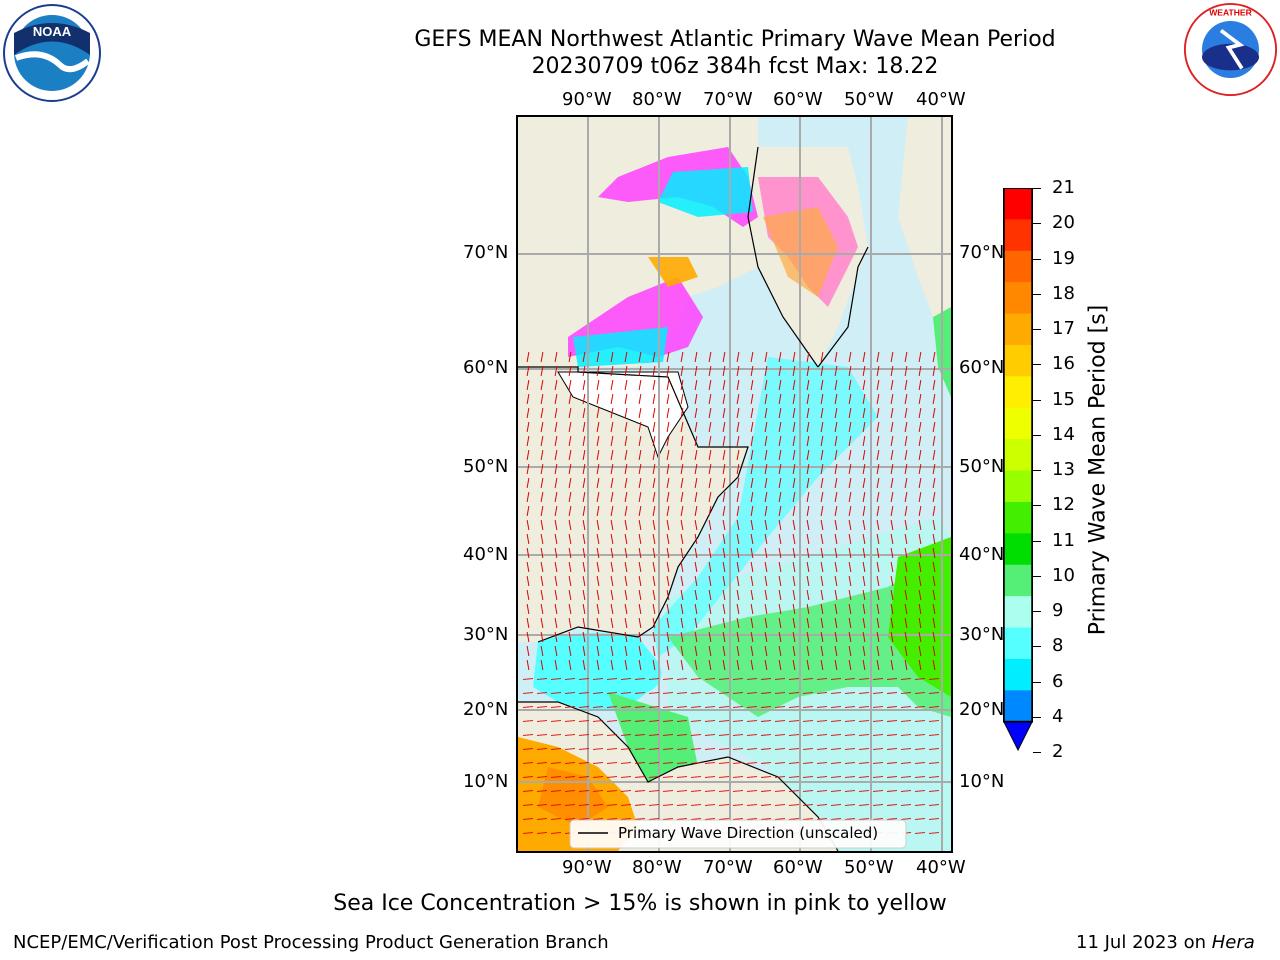 The height and width of the screenshot is (960, 1280). What do you see at coordinates (1063, 258) in the screenshot?
I see `colorbar-tick-label: 19` at bounding box center [1063, 258].